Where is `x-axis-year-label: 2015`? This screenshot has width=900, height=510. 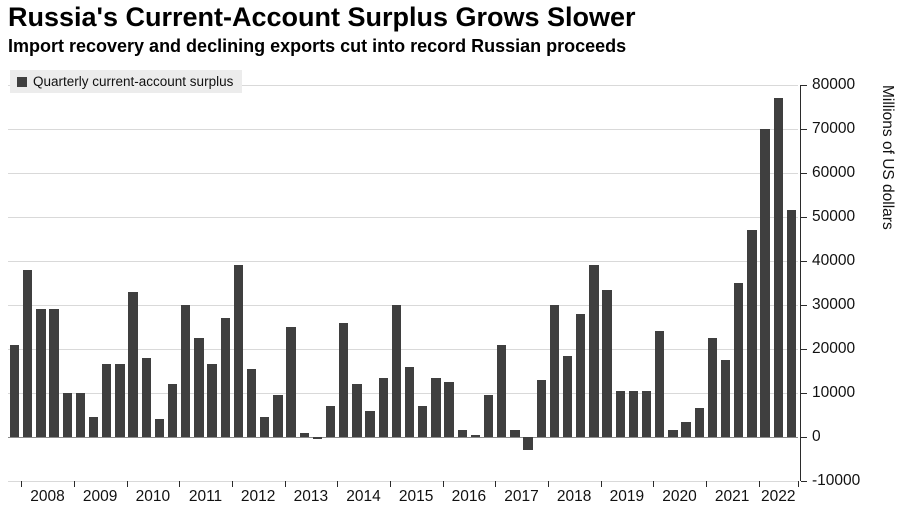 x-axis-year-label: 2015 is located at coordinates (416, 496).